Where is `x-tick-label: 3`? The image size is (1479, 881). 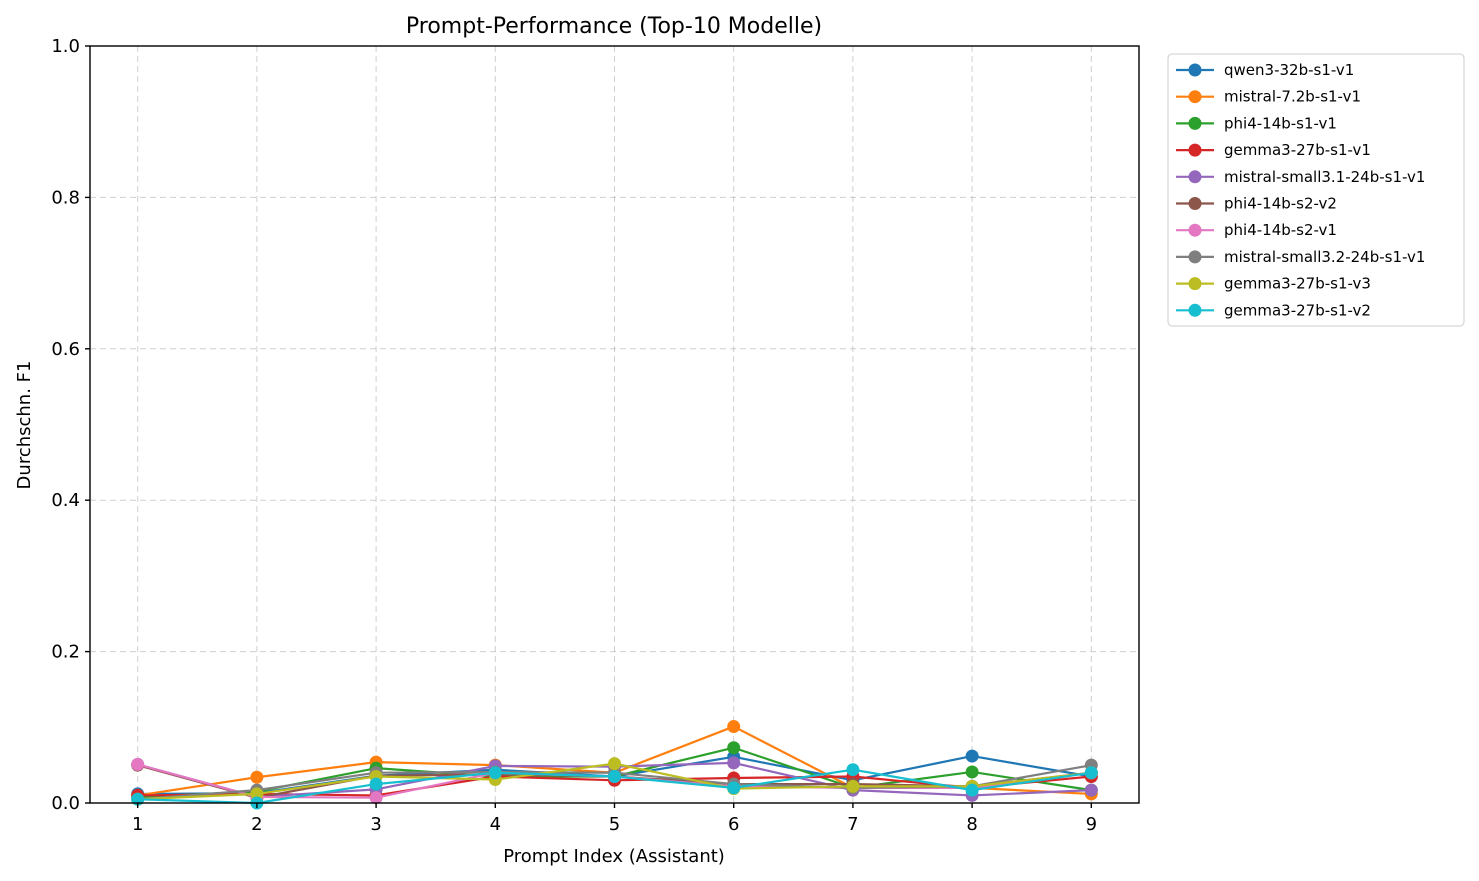
x-tick-label: 3 is located at coordinates (375, 824).